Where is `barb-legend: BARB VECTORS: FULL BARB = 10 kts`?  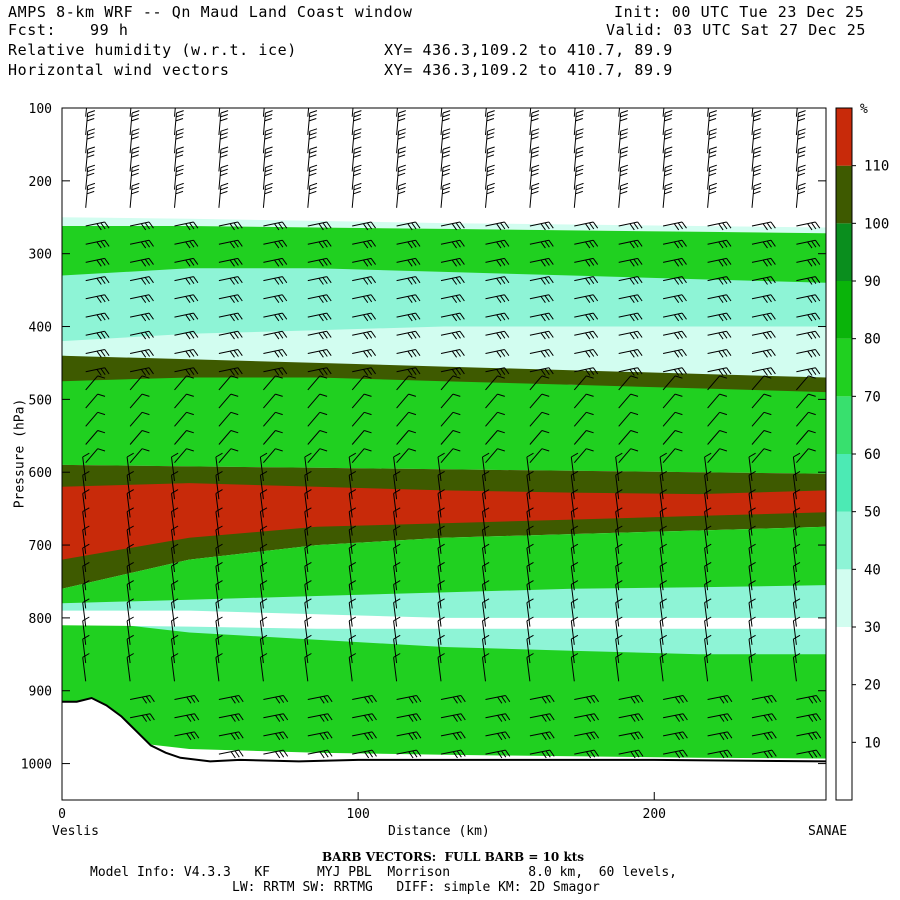 barb-legend: BARB VECTORS: FULL BARB = 10 kts is located at coordinates (453, 857).